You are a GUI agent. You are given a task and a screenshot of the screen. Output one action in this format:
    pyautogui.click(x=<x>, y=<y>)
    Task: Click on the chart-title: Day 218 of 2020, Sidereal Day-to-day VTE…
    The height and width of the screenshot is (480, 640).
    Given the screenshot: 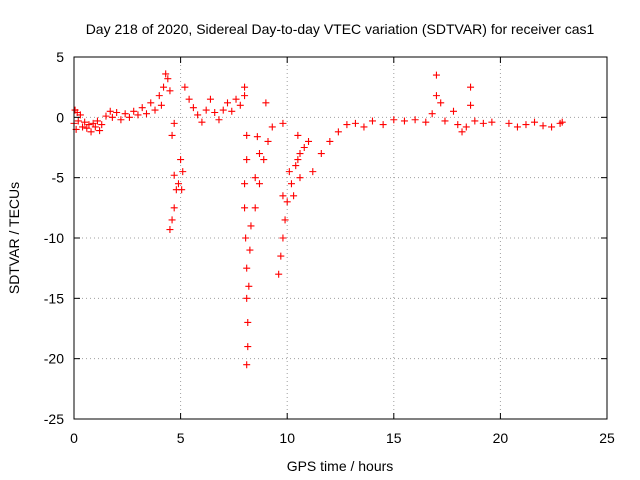 What is the action you would take?
    pyautogui.click(x=340, y=29)
    